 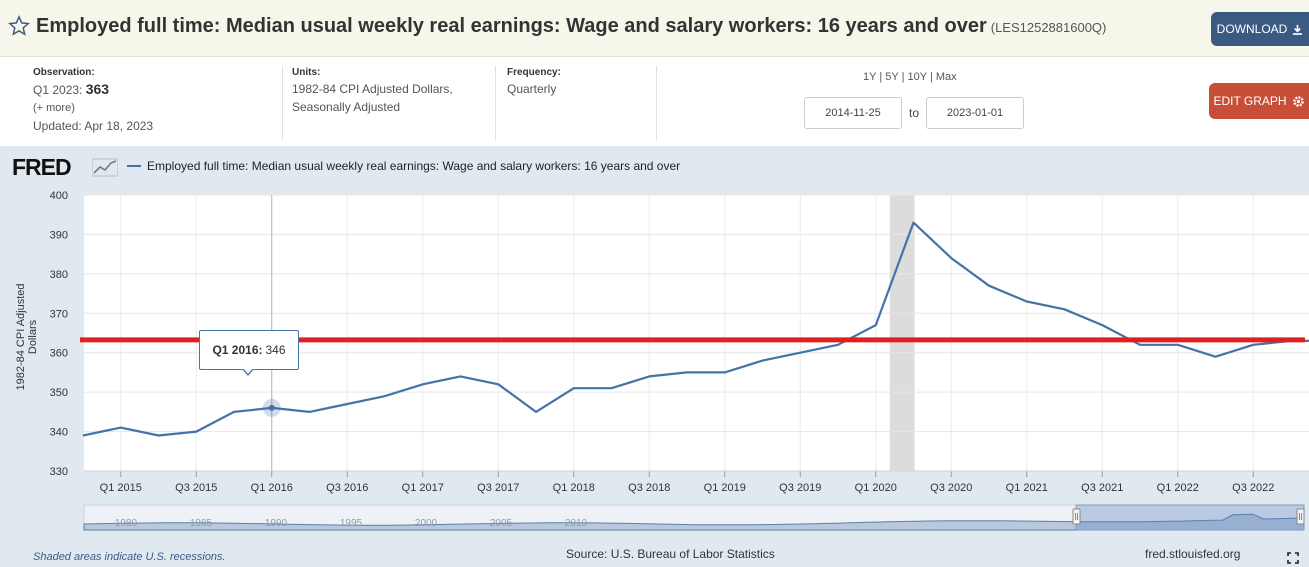 What do you see at coordinates (917, 77) in the screenshot?
I see `range-10y: 10Y` at bounding box center [917, 77].